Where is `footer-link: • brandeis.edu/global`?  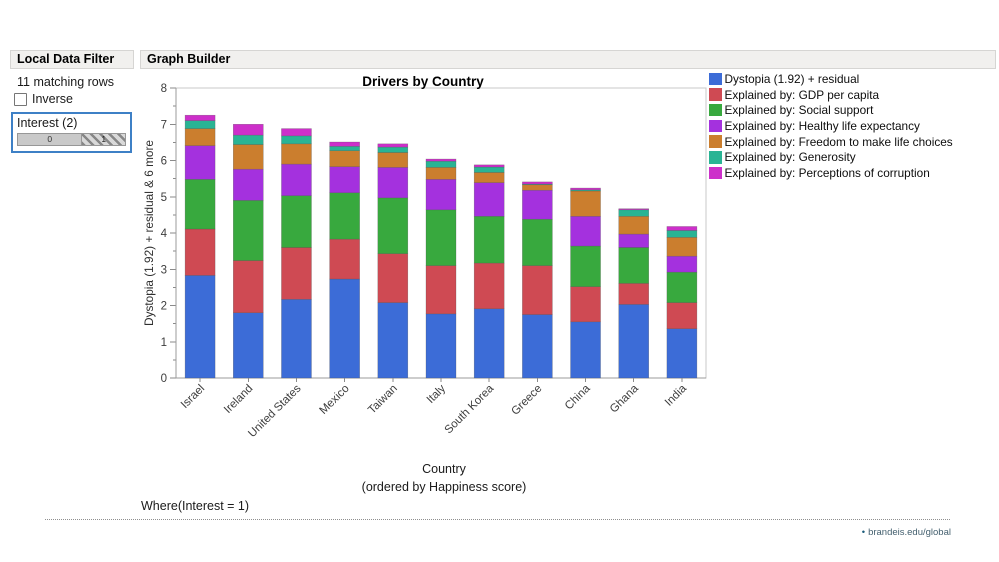
footer-link: • brandeis.edu/global is located at coordinates (906, 532).